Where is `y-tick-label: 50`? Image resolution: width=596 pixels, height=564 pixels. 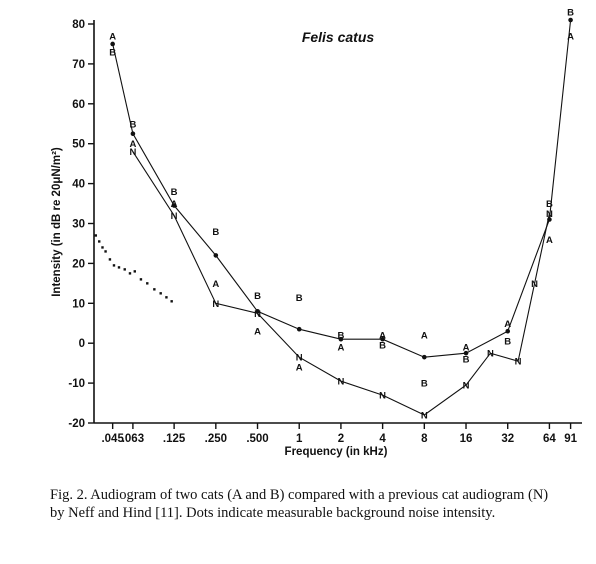
y-tick-label: 50 is located at coordinates (78, 145).